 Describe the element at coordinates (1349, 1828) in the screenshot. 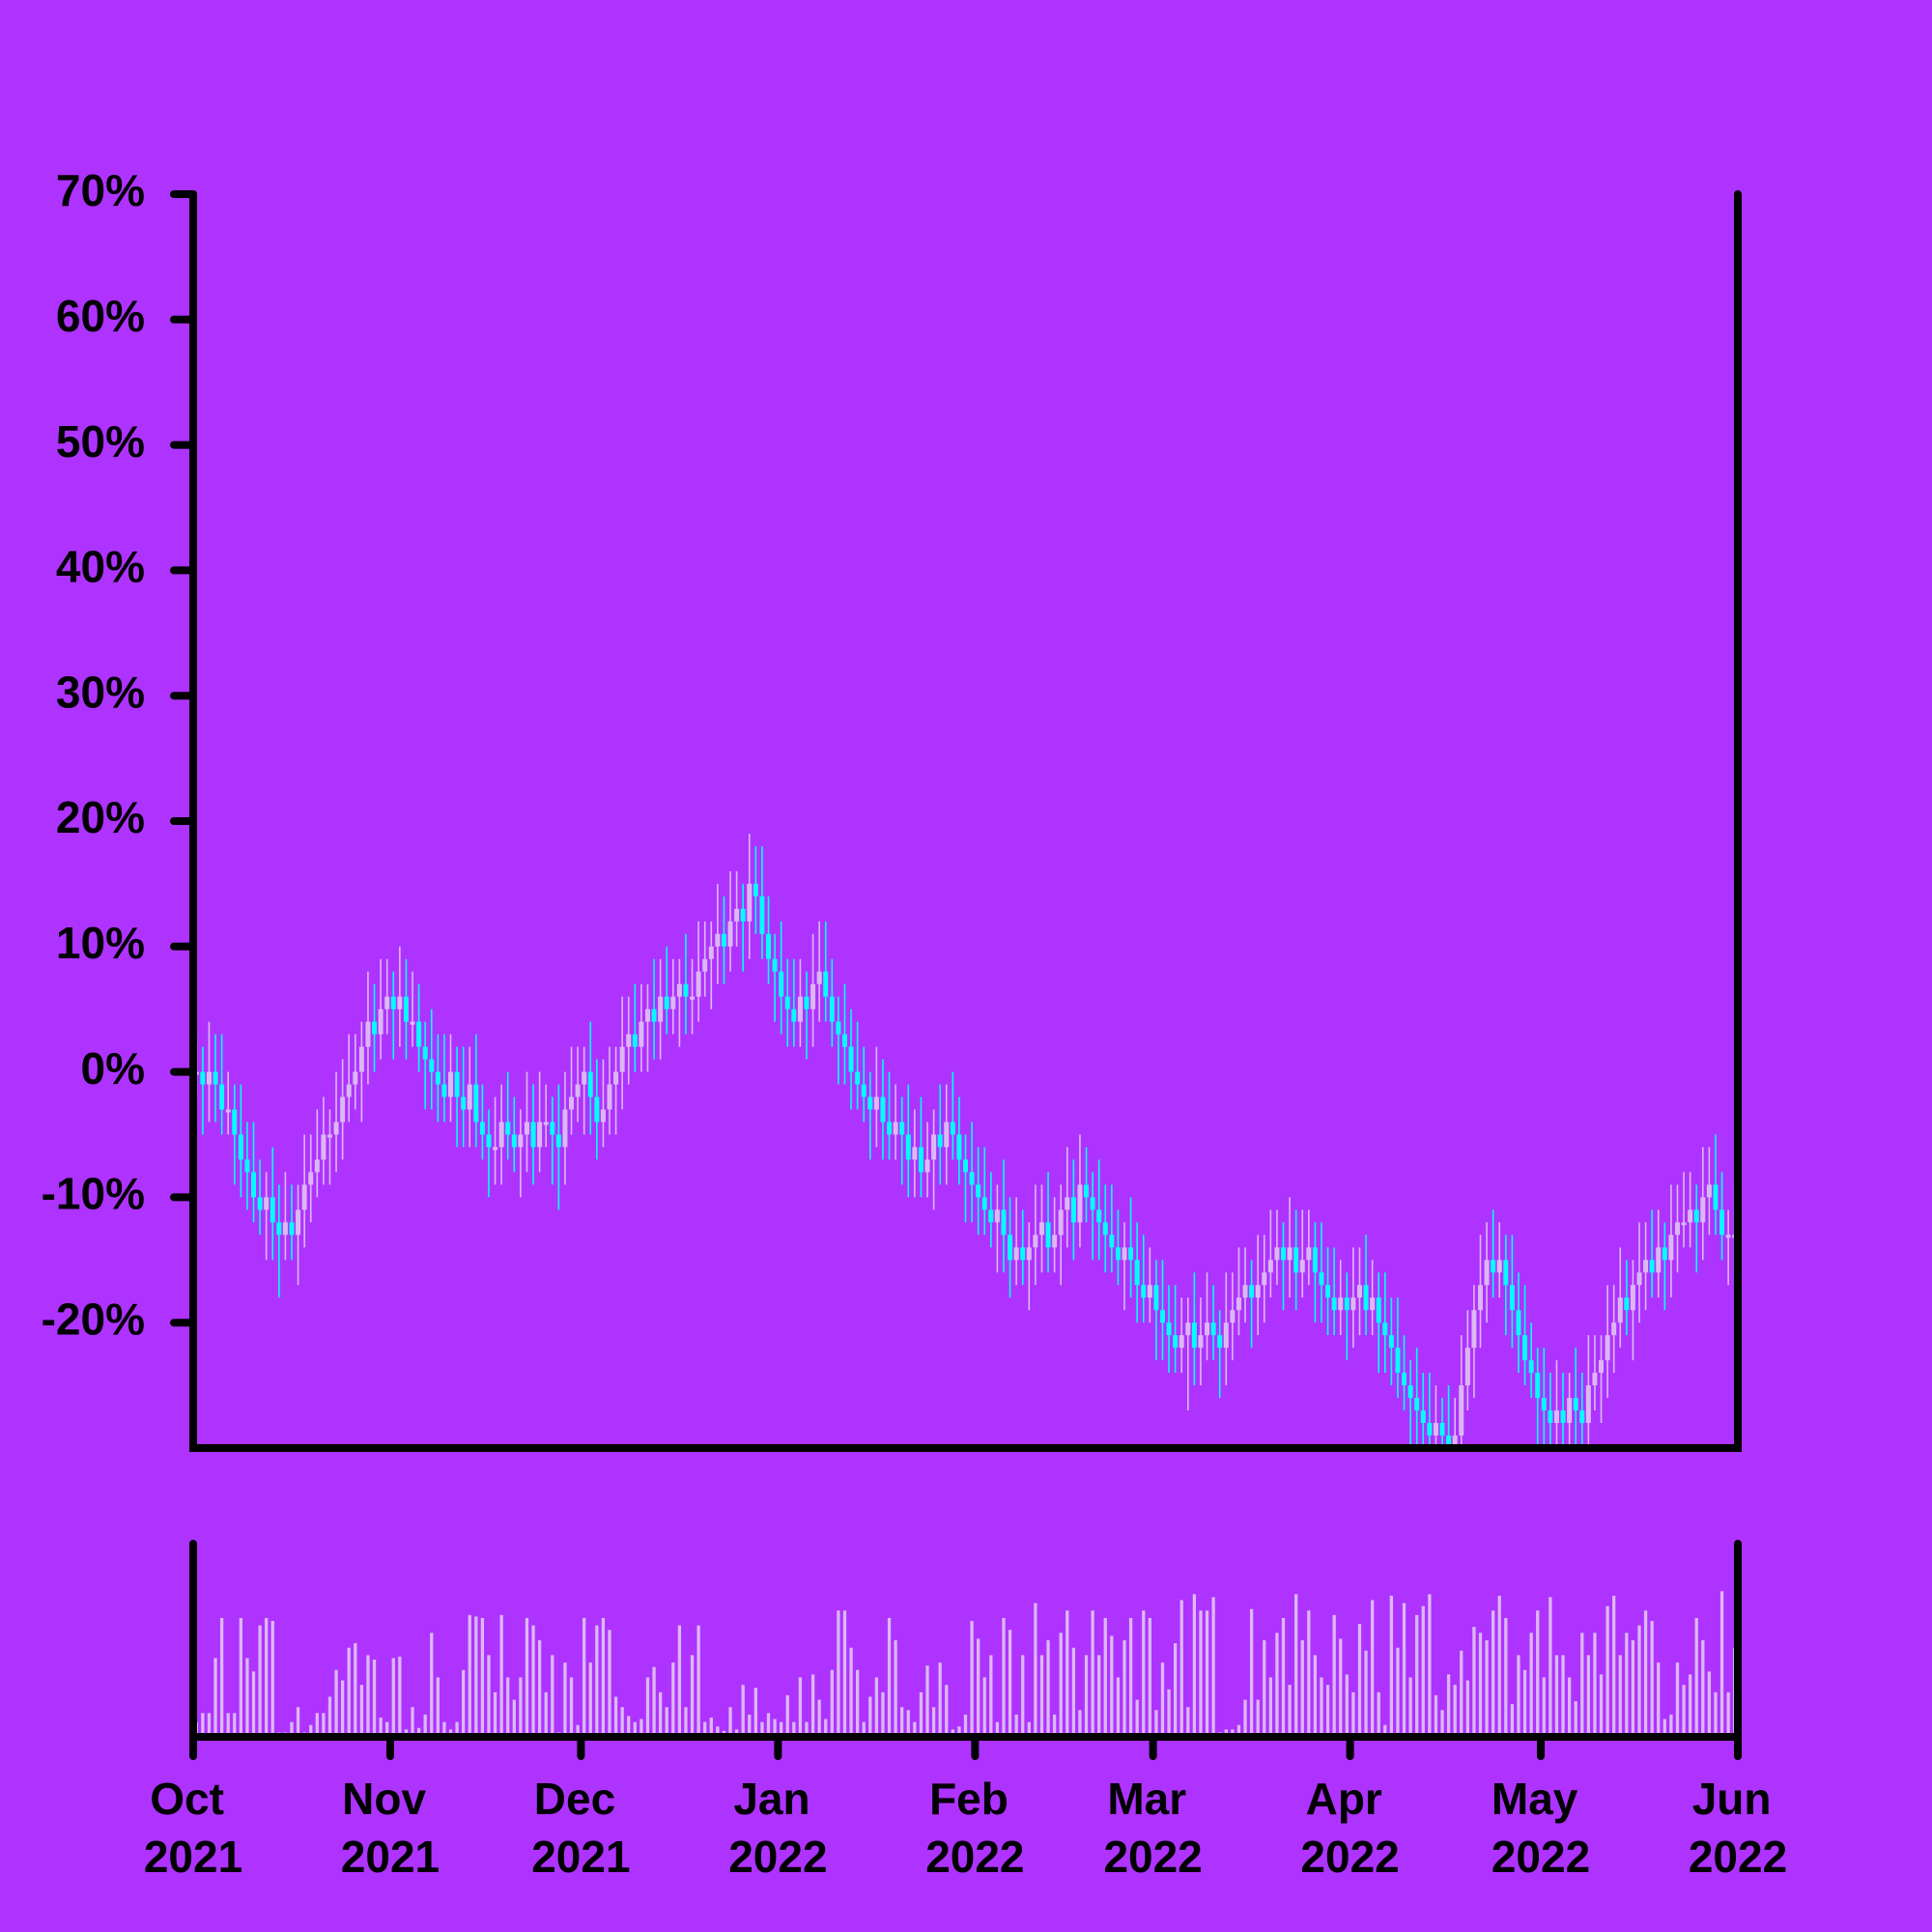

I see `x-tick-label: Apr 2022` at that location.